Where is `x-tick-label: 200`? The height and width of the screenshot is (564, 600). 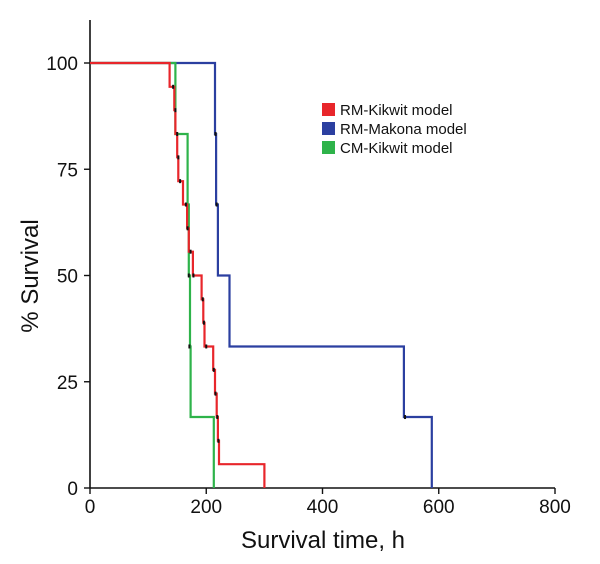 x-tick-label: 200 is located at coordinates (206, 507).